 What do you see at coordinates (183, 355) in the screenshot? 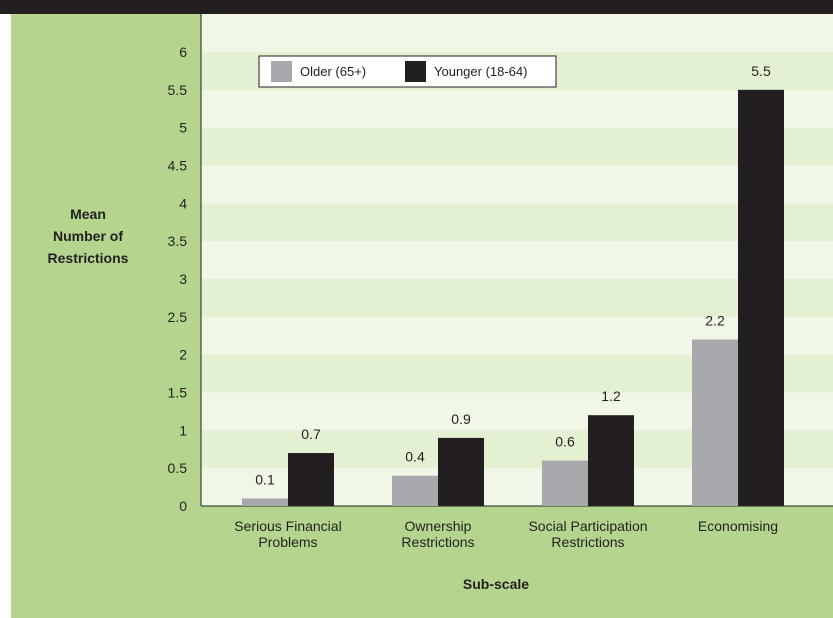
I see `y-tick-label: 2` at bounding box center [183, 355].